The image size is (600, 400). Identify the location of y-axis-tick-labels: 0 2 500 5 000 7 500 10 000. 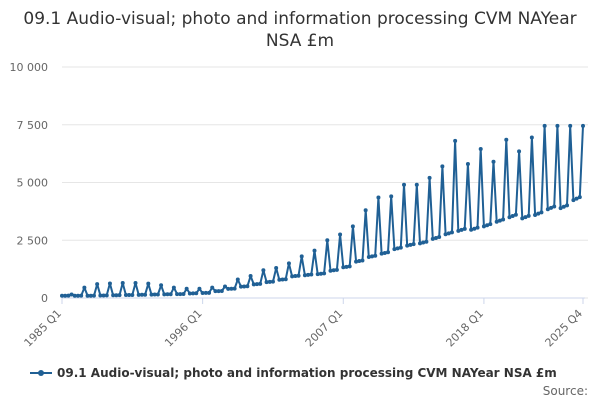
(29, 183).